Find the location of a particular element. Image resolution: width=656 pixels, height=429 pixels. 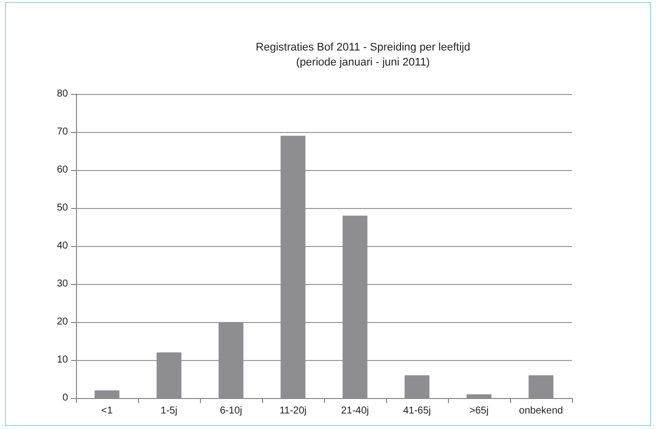

chart-subtitle: (periode januari - juni 2011) is located at coordinates (363, 62).